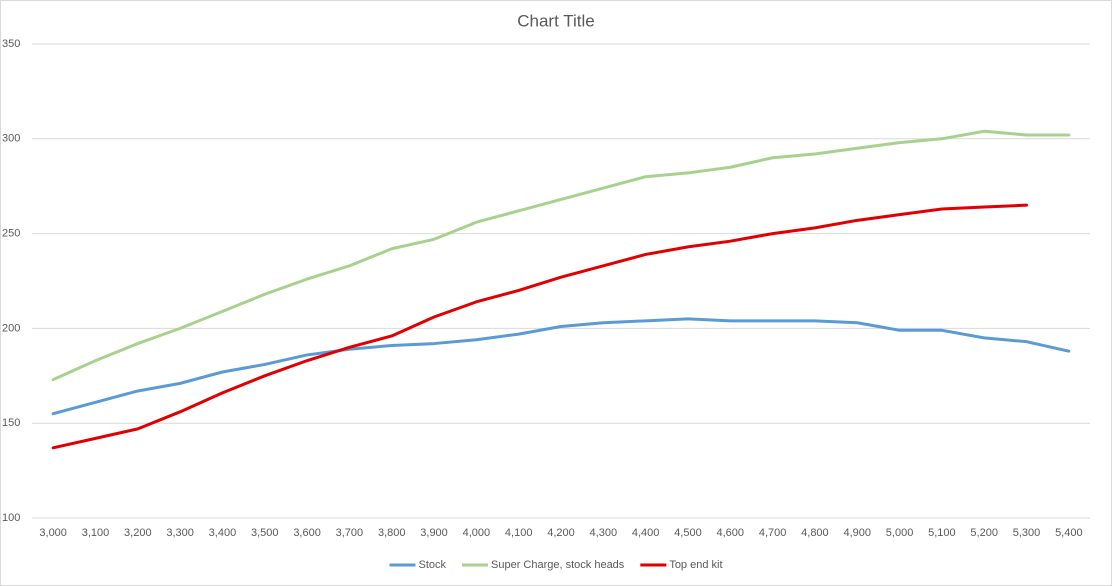 The height and width of the screenshot is (586, 1112). I want to click on x-tick-label: 4,200, so click(561, 533).